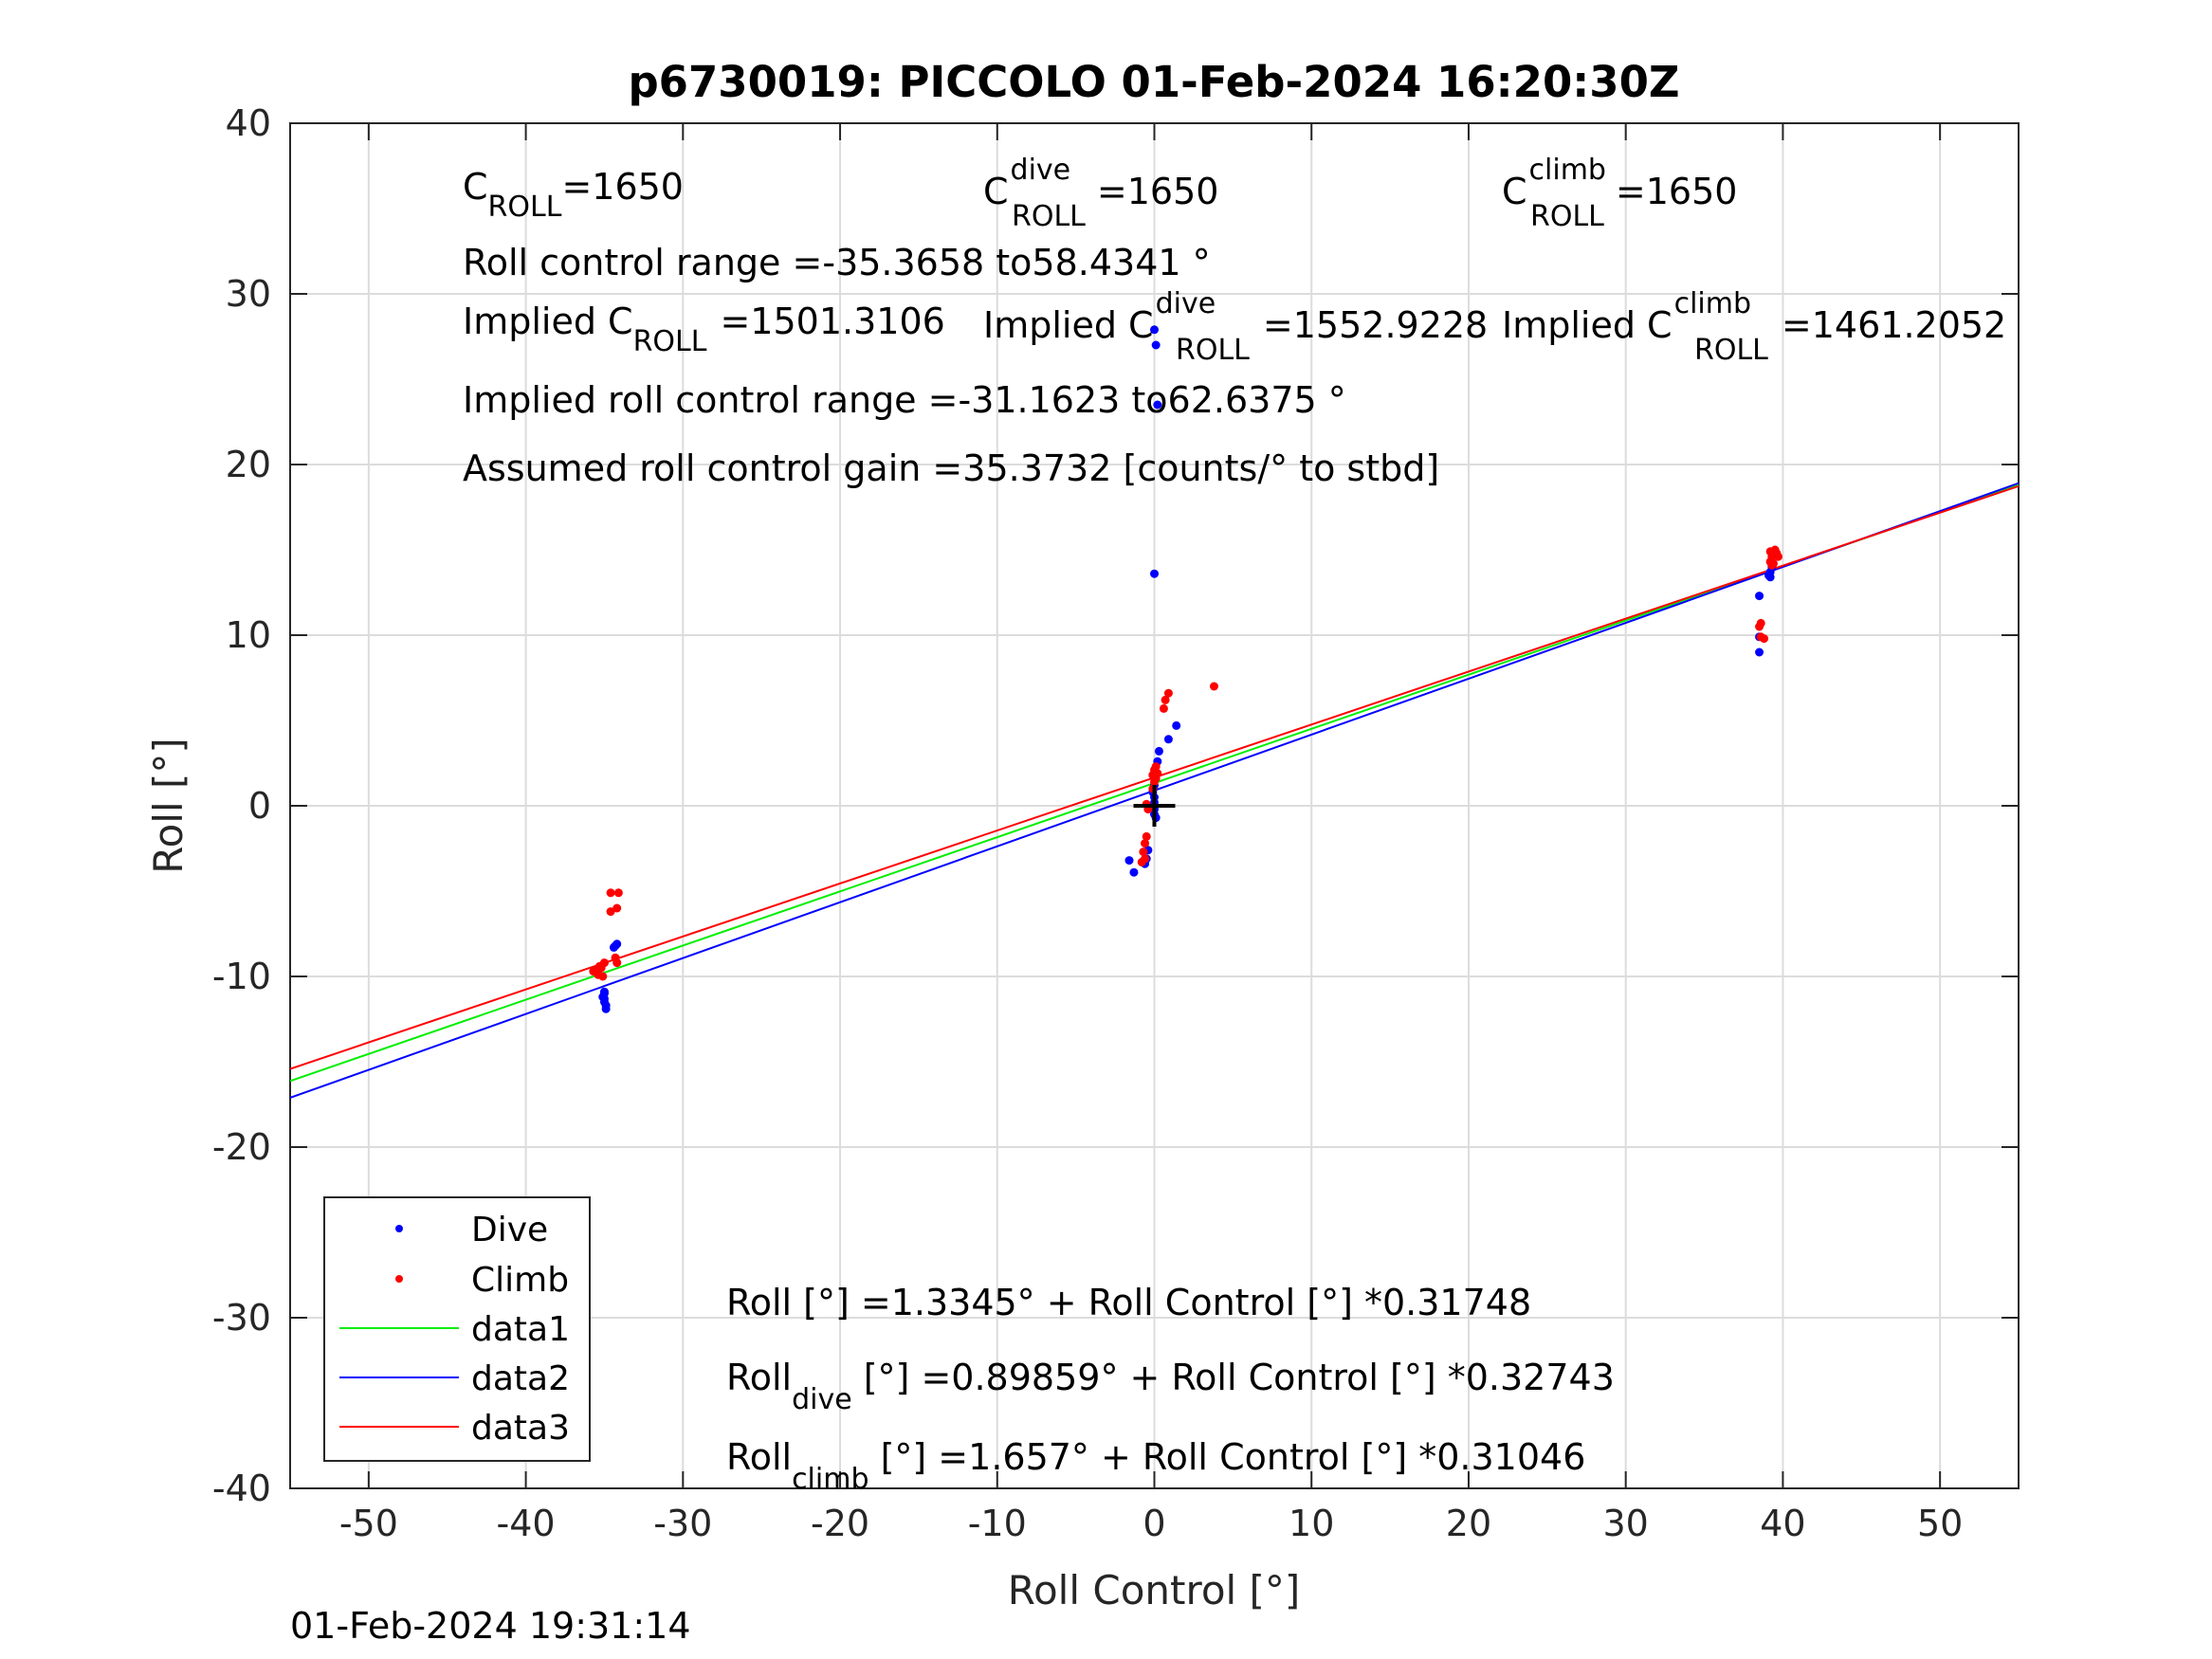 Image resolution: width=2212 pixels, height=1659 pixels. I want to click on y-tick-label: 10, so click(248, 635).